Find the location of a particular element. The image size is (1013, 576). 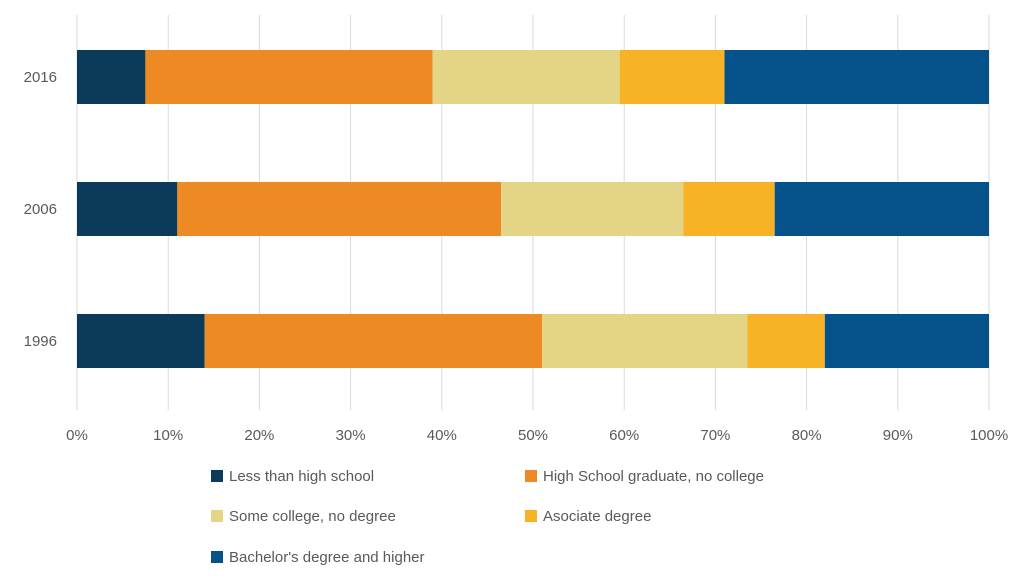

legend-label: Asociate degree is located at coordinates (597, 516).